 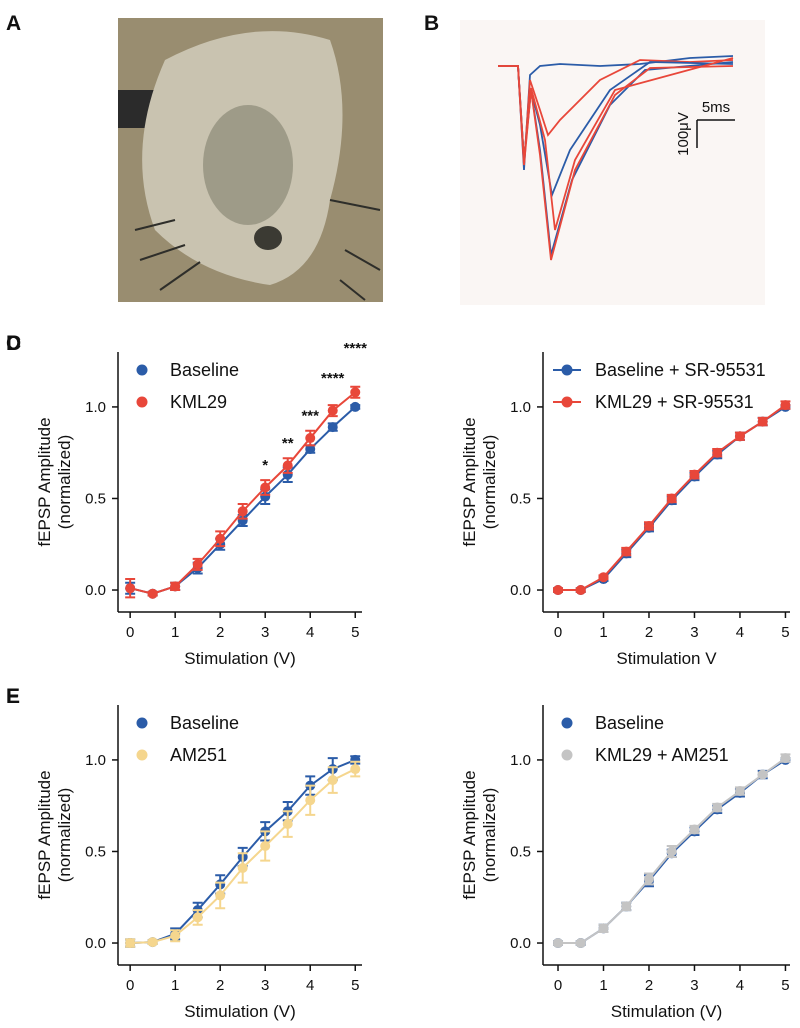 I want to click on panel-label: E, so click(x=13, y=696).